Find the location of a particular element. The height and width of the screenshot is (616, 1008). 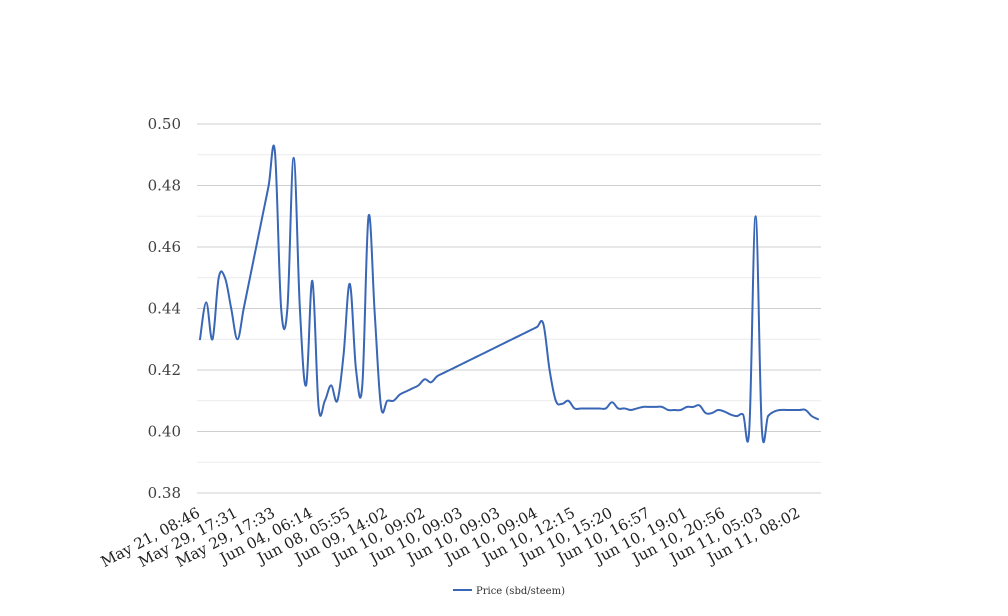

y-tick-label: 0.40 is located at coordinates (164, 432).